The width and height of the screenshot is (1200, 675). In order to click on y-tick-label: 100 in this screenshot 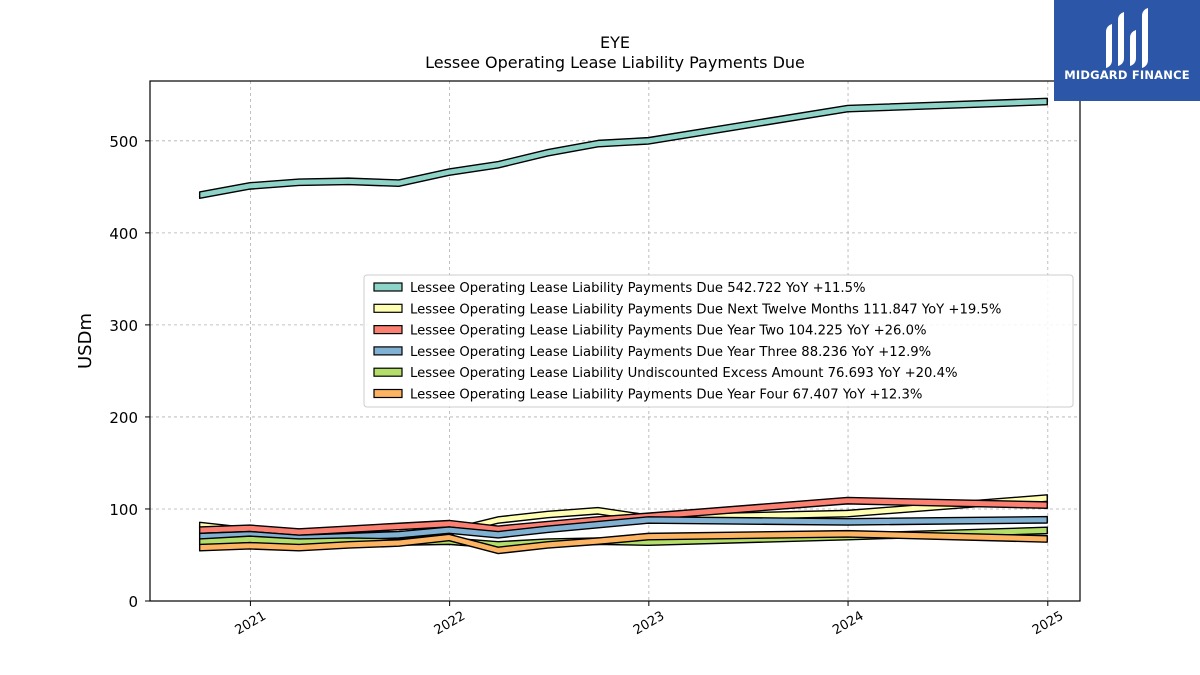, I will do `click(123, 510)`.